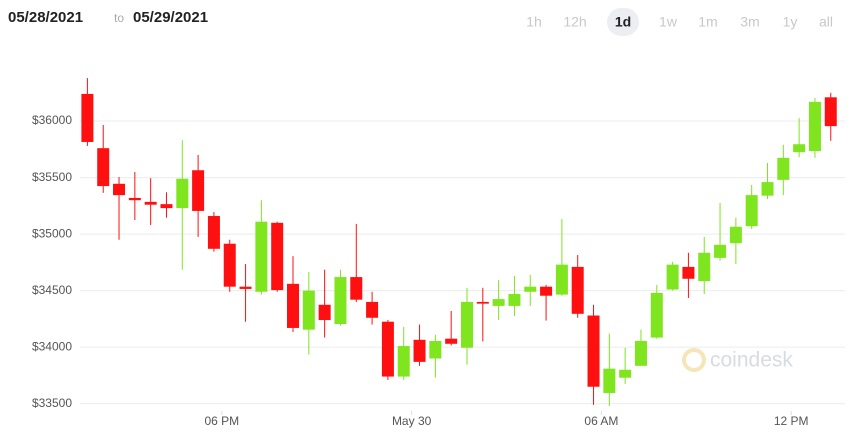 The width and height of the screenshot is (861, 433). What do you see at coordinates (790, 22) in the screenshot?
I see `range-button: 1y` at bounding box center [790, 22].